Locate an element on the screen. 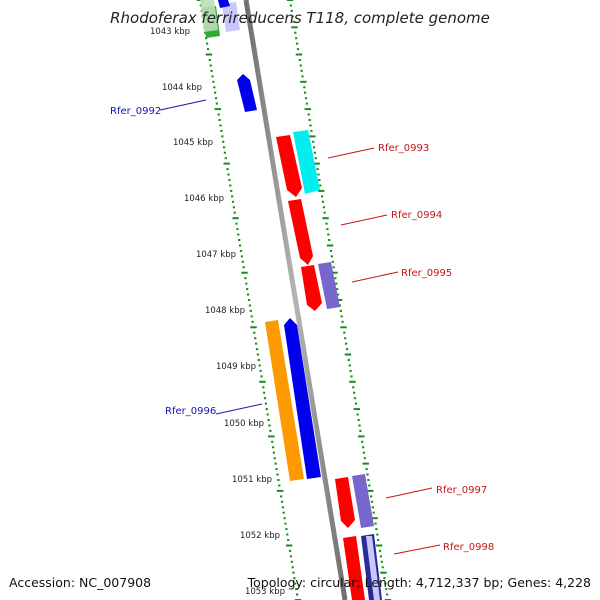 The height and width of the screenshot is (600, 600). gene-arrow-rfer-0995-purple is located at coordinates (329, 285).